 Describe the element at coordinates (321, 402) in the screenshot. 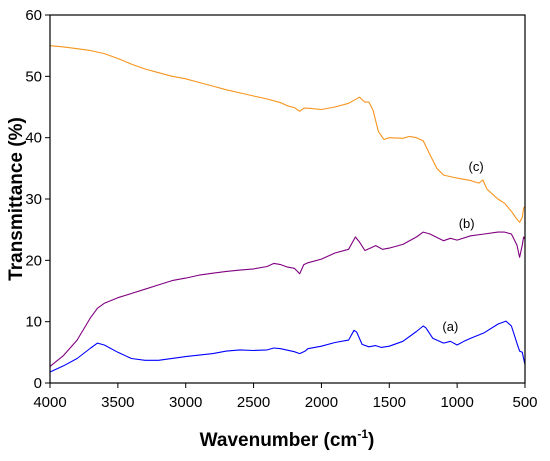

I see `x-tick-label: 2000` at that location.